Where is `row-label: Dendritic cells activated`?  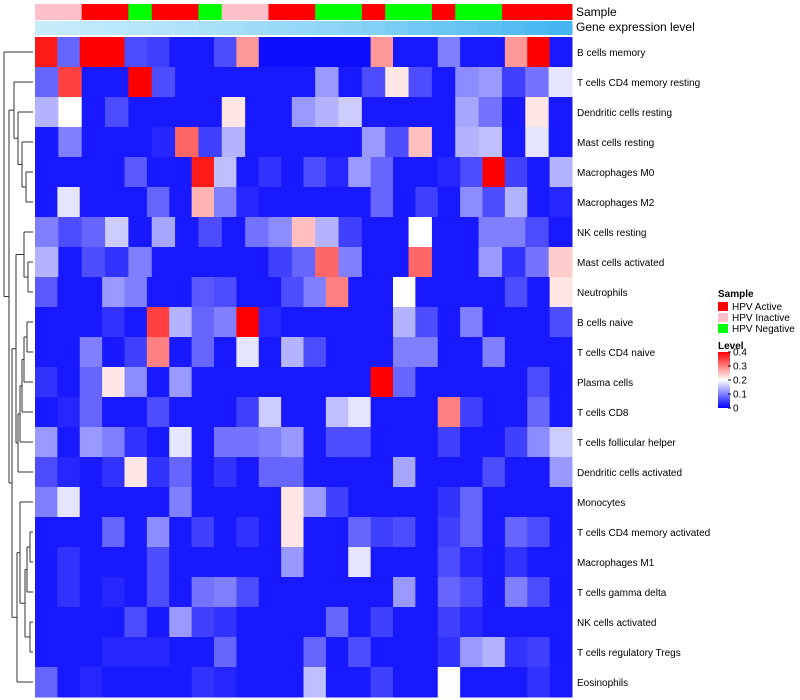 row-label: Dendritic cells activated is located at coordinates (629, 473).